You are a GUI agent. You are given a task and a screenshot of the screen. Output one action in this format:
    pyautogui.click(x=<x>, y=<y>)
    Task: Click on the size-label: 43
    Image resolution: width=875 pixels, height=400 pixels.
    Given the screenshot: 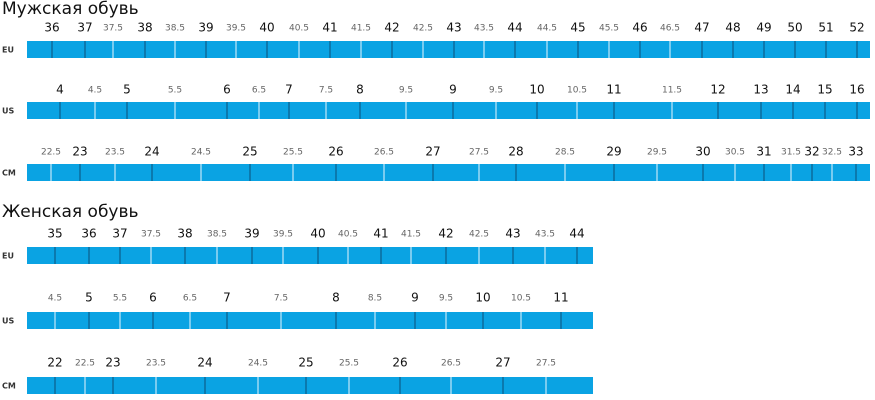 What is the action you would take?
    pyautogui.click(x=453, y=28)
    